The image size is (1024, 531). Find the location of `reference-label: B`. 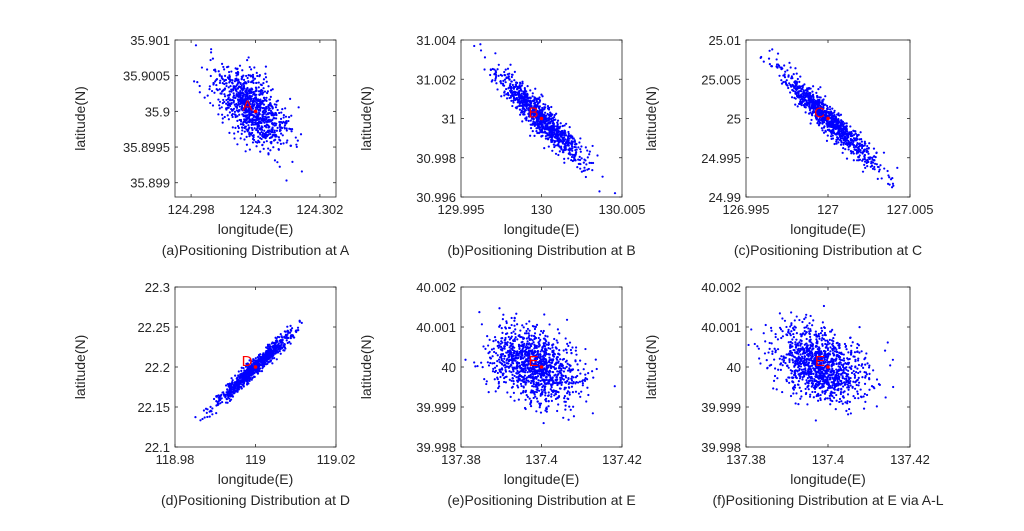

reference-label: B is located at coordinates (533, 113).